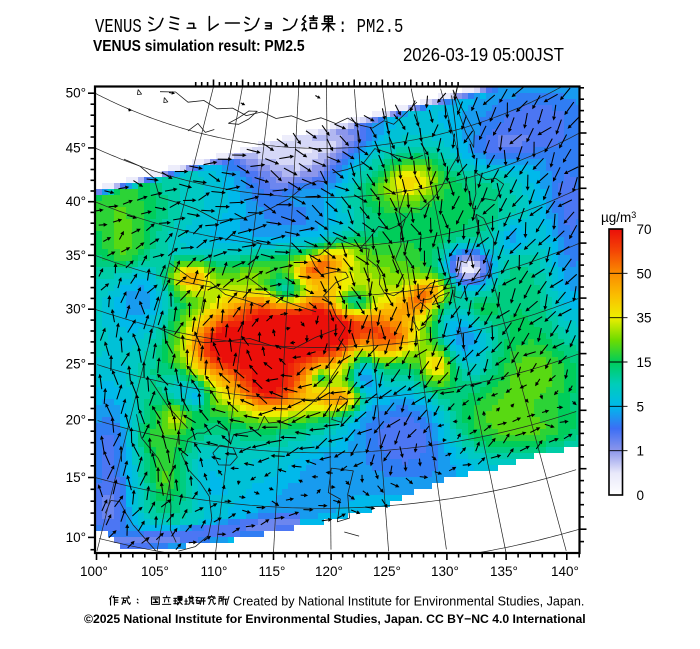 Image resolution: width=700 pixels, height=649 pixels. Describe the element at coordinates (76, 419) in the screenshot. I see `svg-text: 20°` at that location.